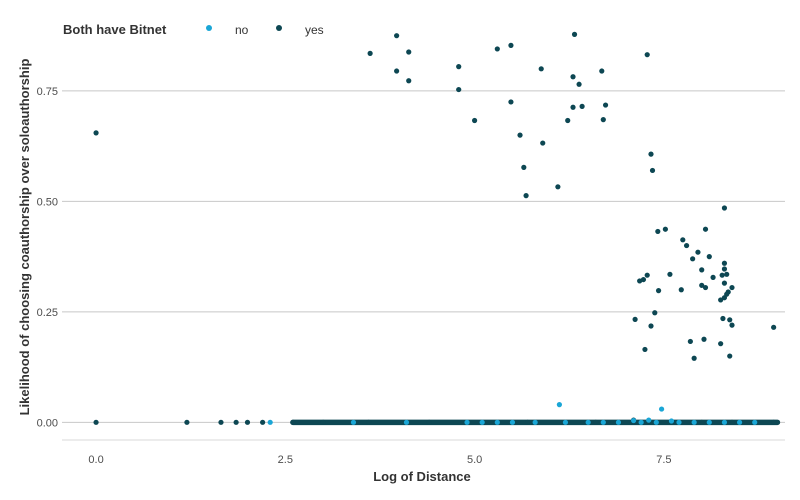 This screenshot has height=500, width=800. I want to click on y-tick-label-1: 0.25, so click(47, 313).